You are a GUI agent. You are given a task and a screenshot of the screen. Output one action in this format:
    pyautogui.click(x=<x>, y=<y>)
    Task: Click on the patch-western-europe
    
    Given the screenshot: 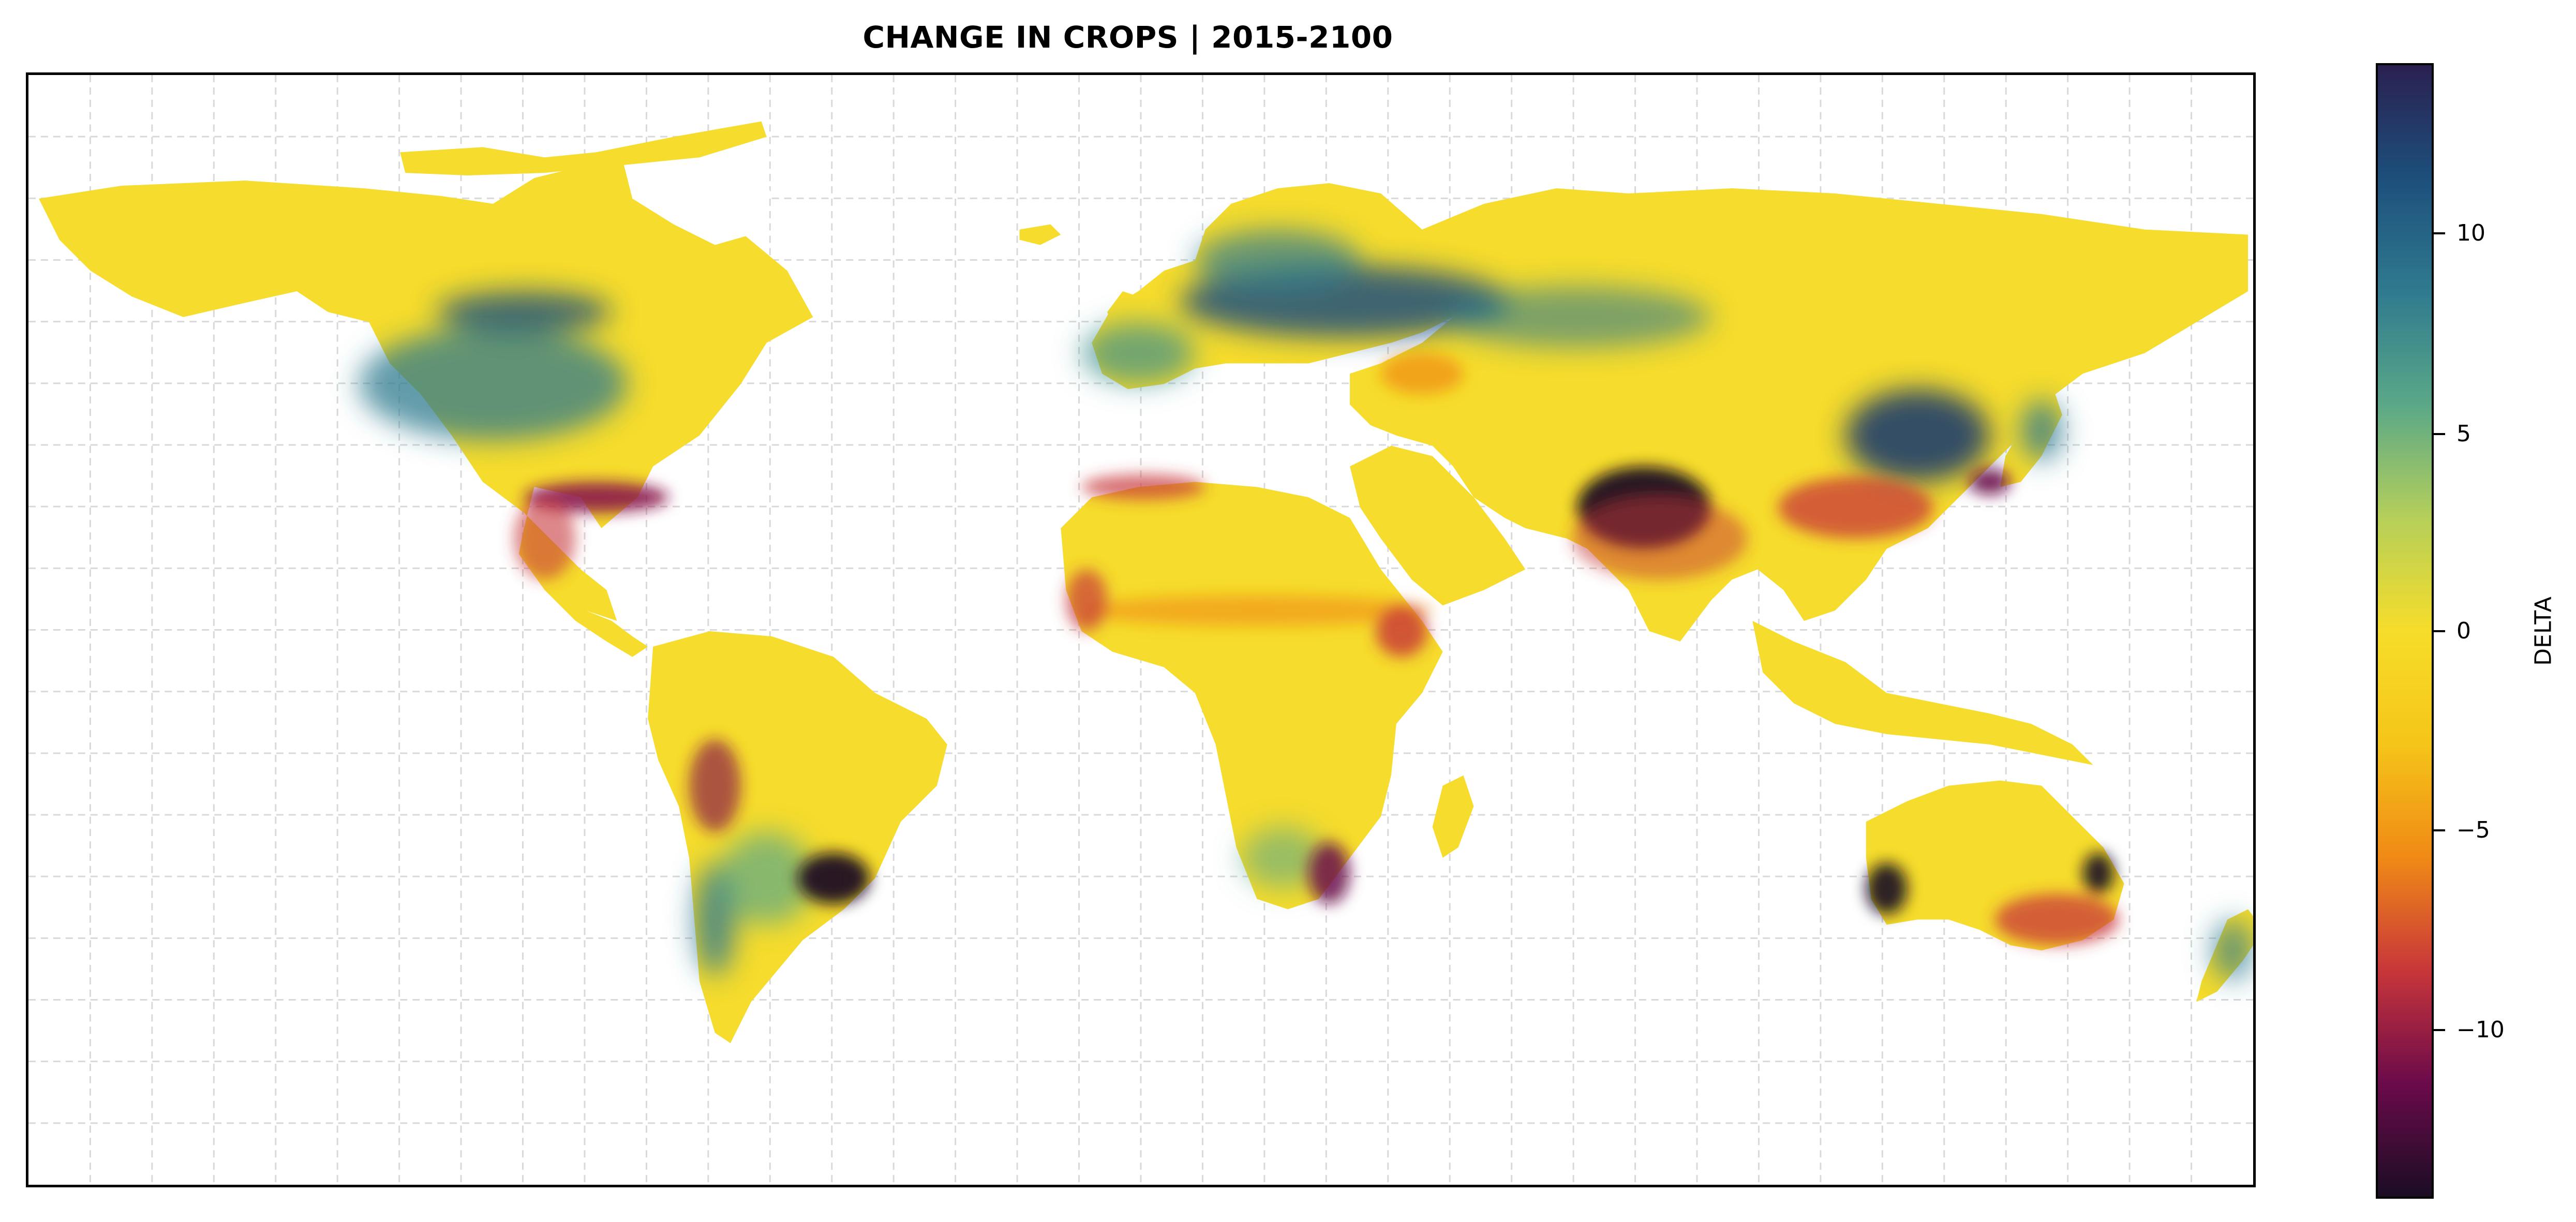 What is the action you would take?
    pyautogui.click(x=1138, y=353)
    